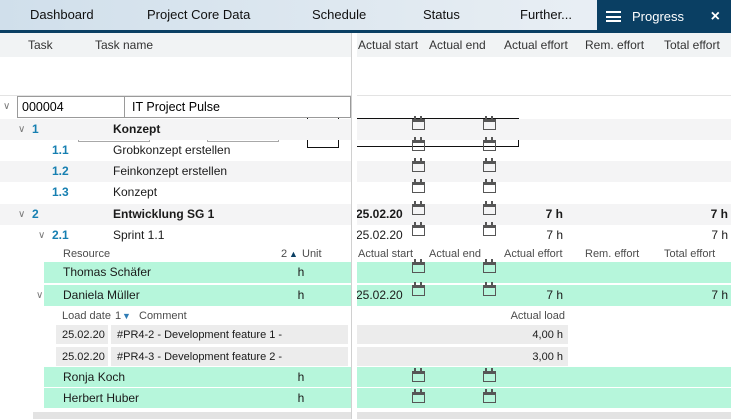 Image resolution: width=731 pixels, height=419 pixels. Describe the element at coordinates (461, 356) in the screenshot. I see `actual-load-value: 3,00 h` at that location.